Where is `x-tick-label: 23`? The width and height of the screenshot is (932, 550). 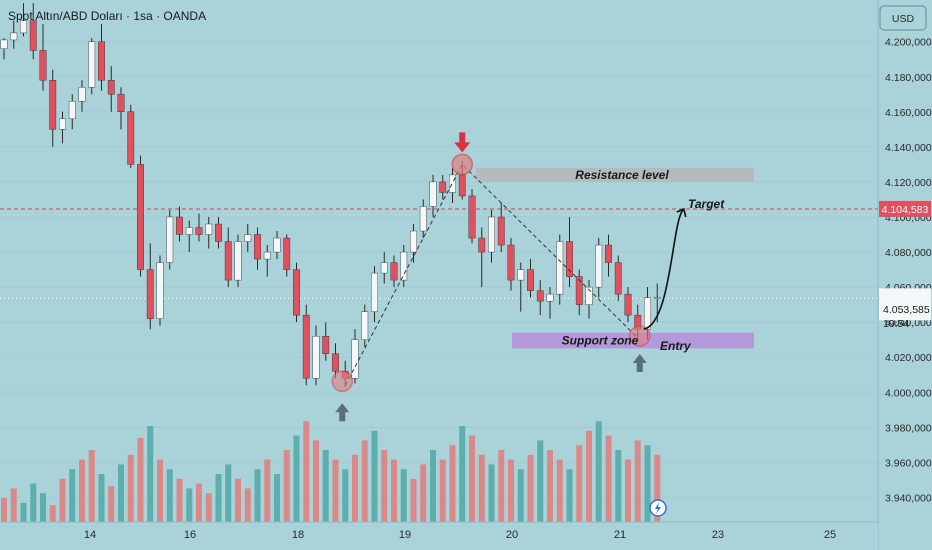
x-tick-label: 23 is located at coordinates (718, 535).